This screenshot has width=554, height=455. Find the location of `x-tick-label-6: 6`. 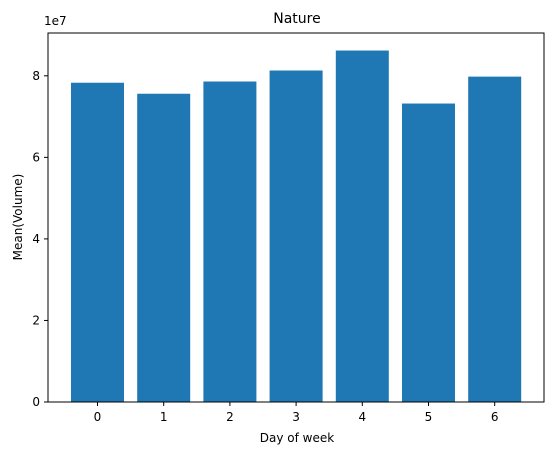

x-tick-label-6: 6 is located at coordinates (495, 417).